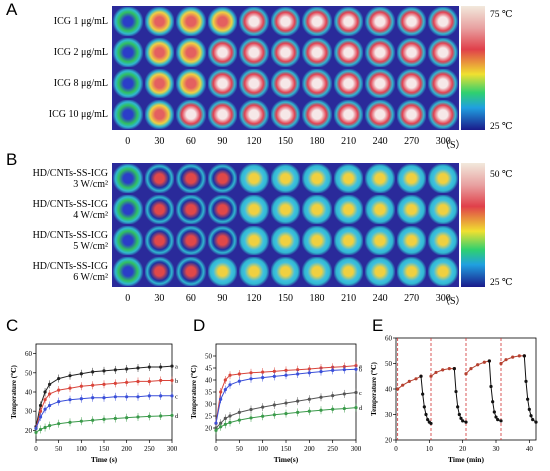  I want to click on panel-b-colorbar-min: 25 ℃, so click(501, 283).